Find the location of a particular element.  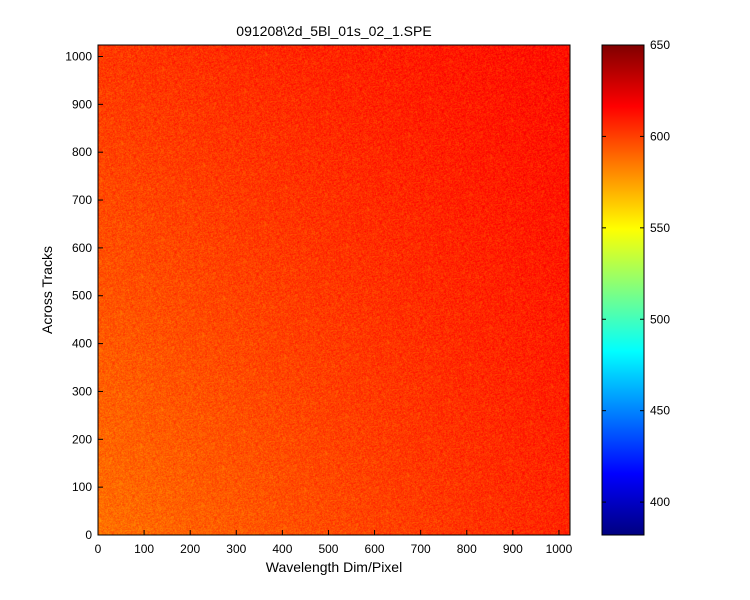

colorbar-tick-label: 500 is located at coordinates (660, 319).